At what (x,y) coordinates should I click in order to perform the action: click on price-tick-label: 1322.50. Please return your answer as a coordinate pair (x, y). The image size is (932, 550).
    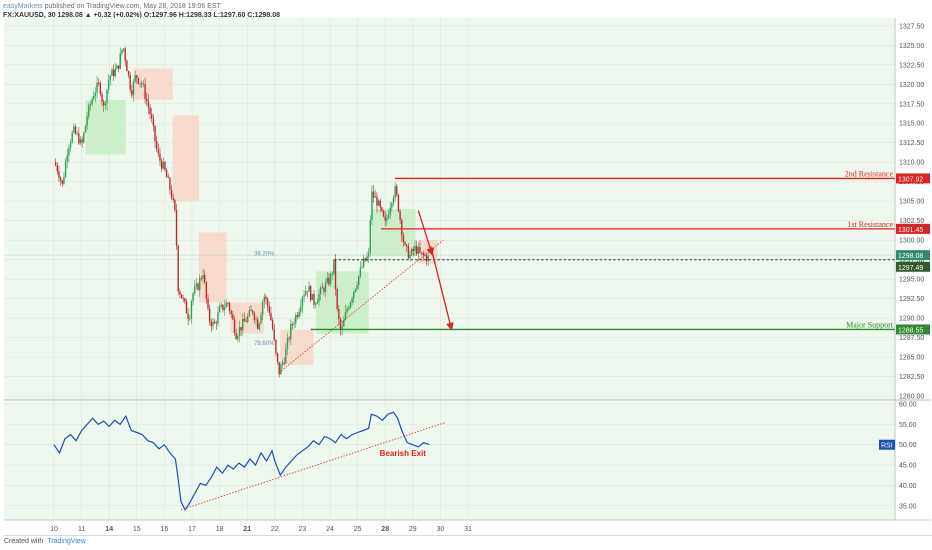
    Looking at the image, I should click on (911, 65).